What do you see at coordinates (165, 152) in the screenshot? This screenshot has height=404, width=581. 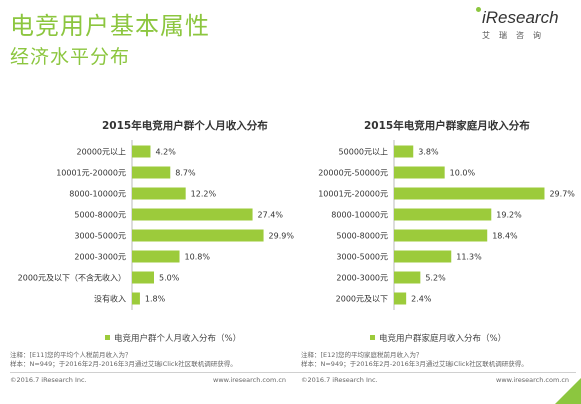 I see `value-label: 4.2%` at bounding box center [165, 152].